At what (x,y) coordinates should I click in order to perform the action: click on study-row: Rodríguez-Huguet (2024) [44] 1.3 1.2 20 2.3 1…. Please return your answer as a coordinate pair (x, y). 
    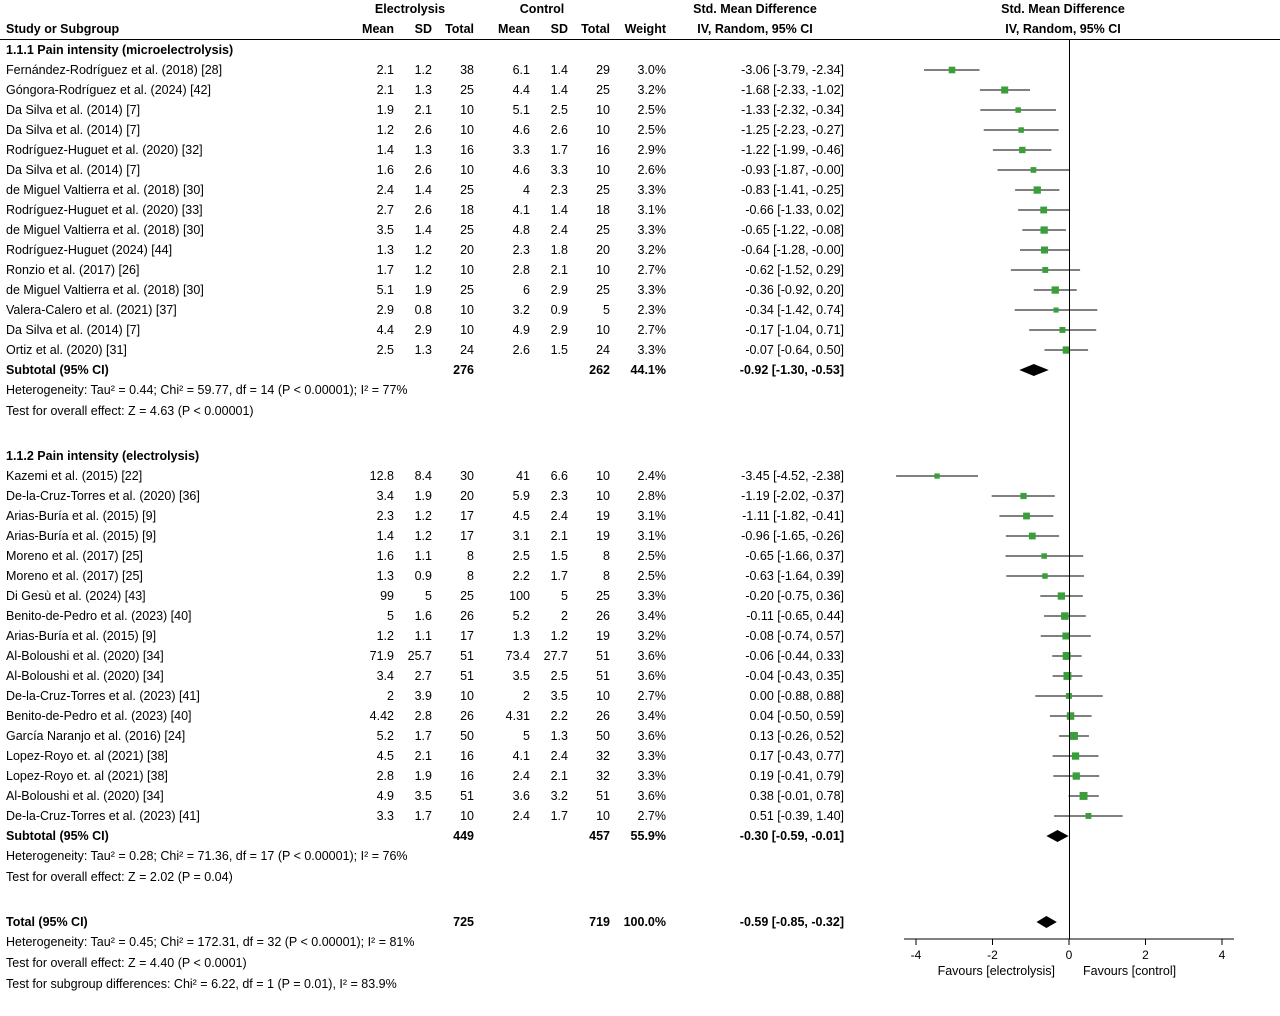
    Looking at the image, I should click on (640, 250).